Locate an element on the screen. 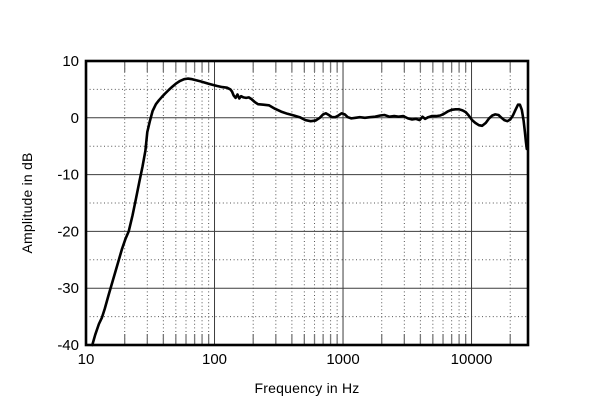 The height and width of the screenshot is (408, 600). y-tick-label: -20 is located at coordinates (68, 231).